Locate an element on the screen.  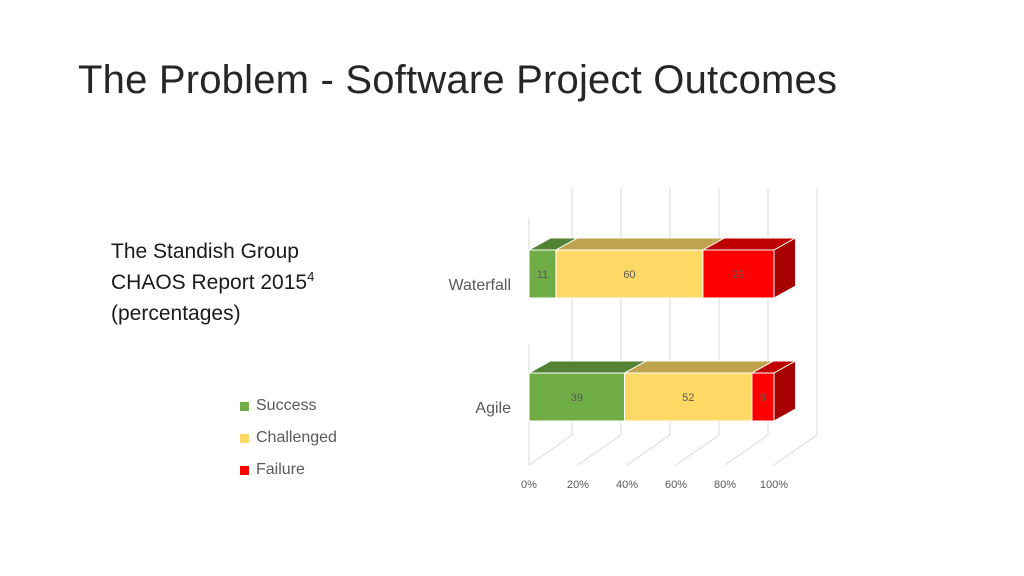
source-report-name: CHAOS Report 2015 is located at coordinates (209, 282).